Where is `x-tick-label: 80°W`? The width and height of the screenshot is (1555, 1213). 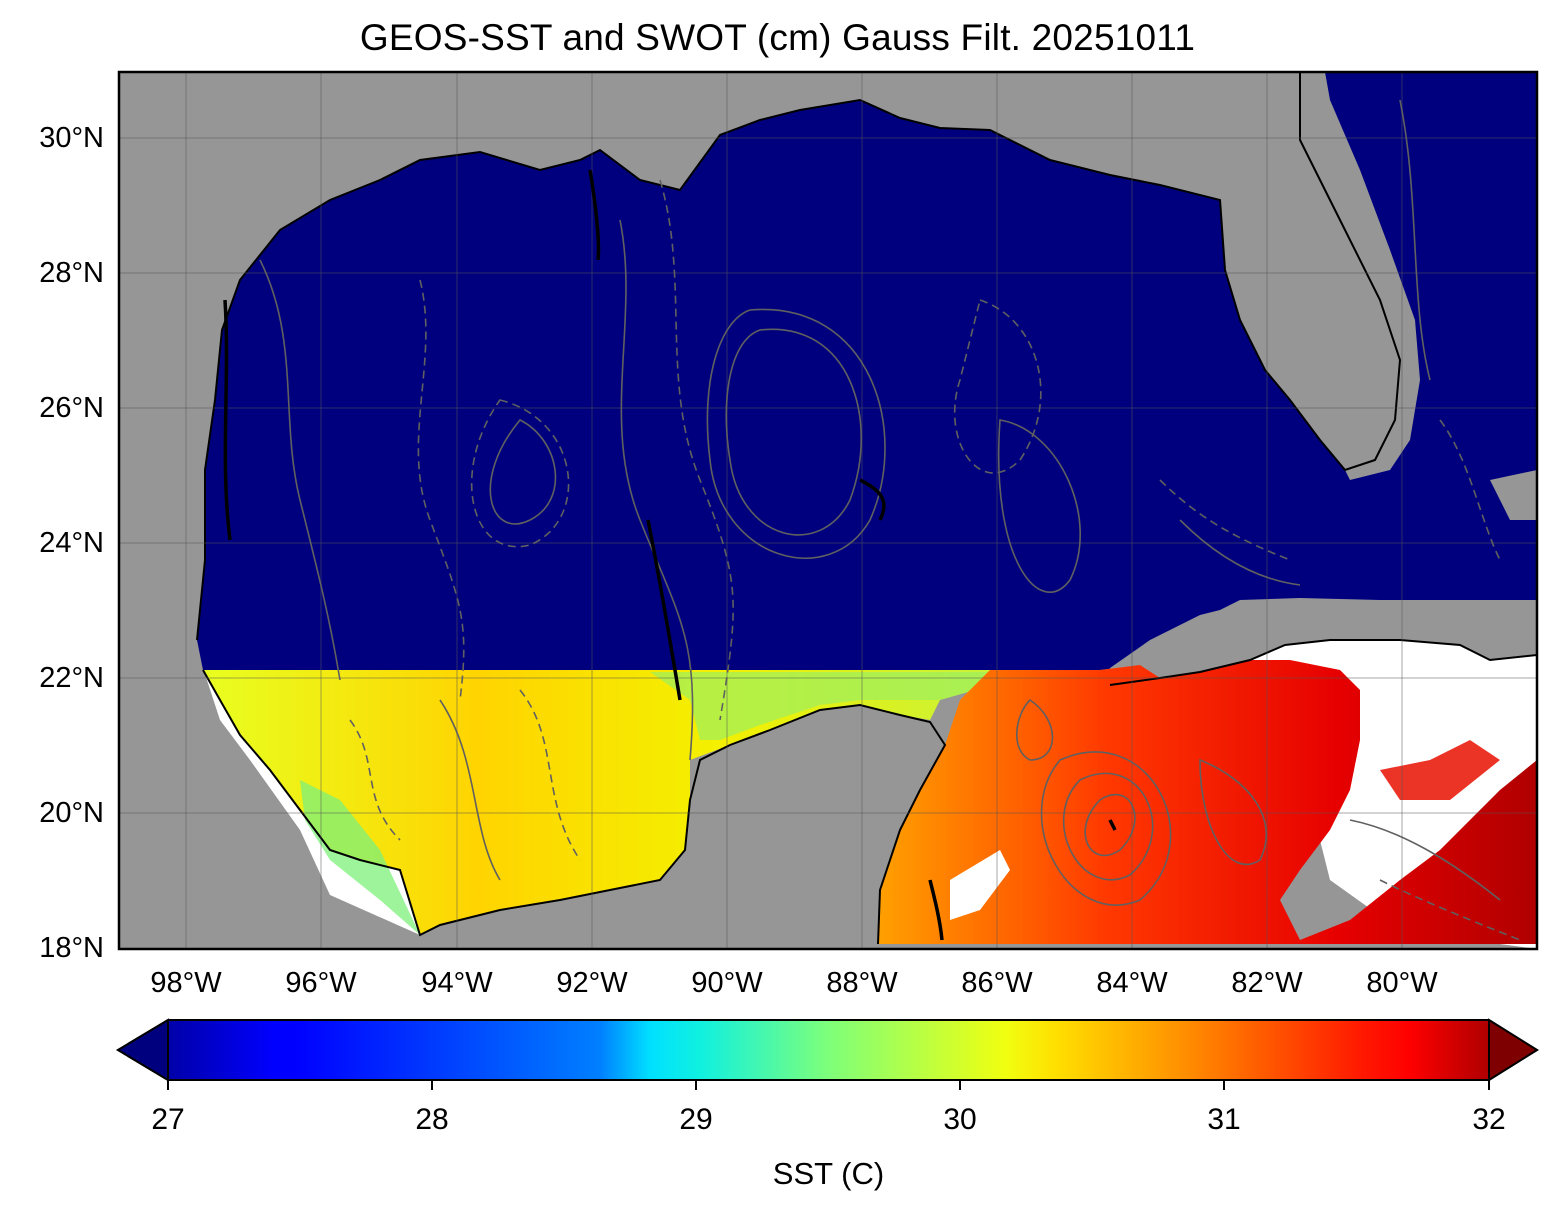 x-tick-label: 80°W is located at coordinates (1402, 983).